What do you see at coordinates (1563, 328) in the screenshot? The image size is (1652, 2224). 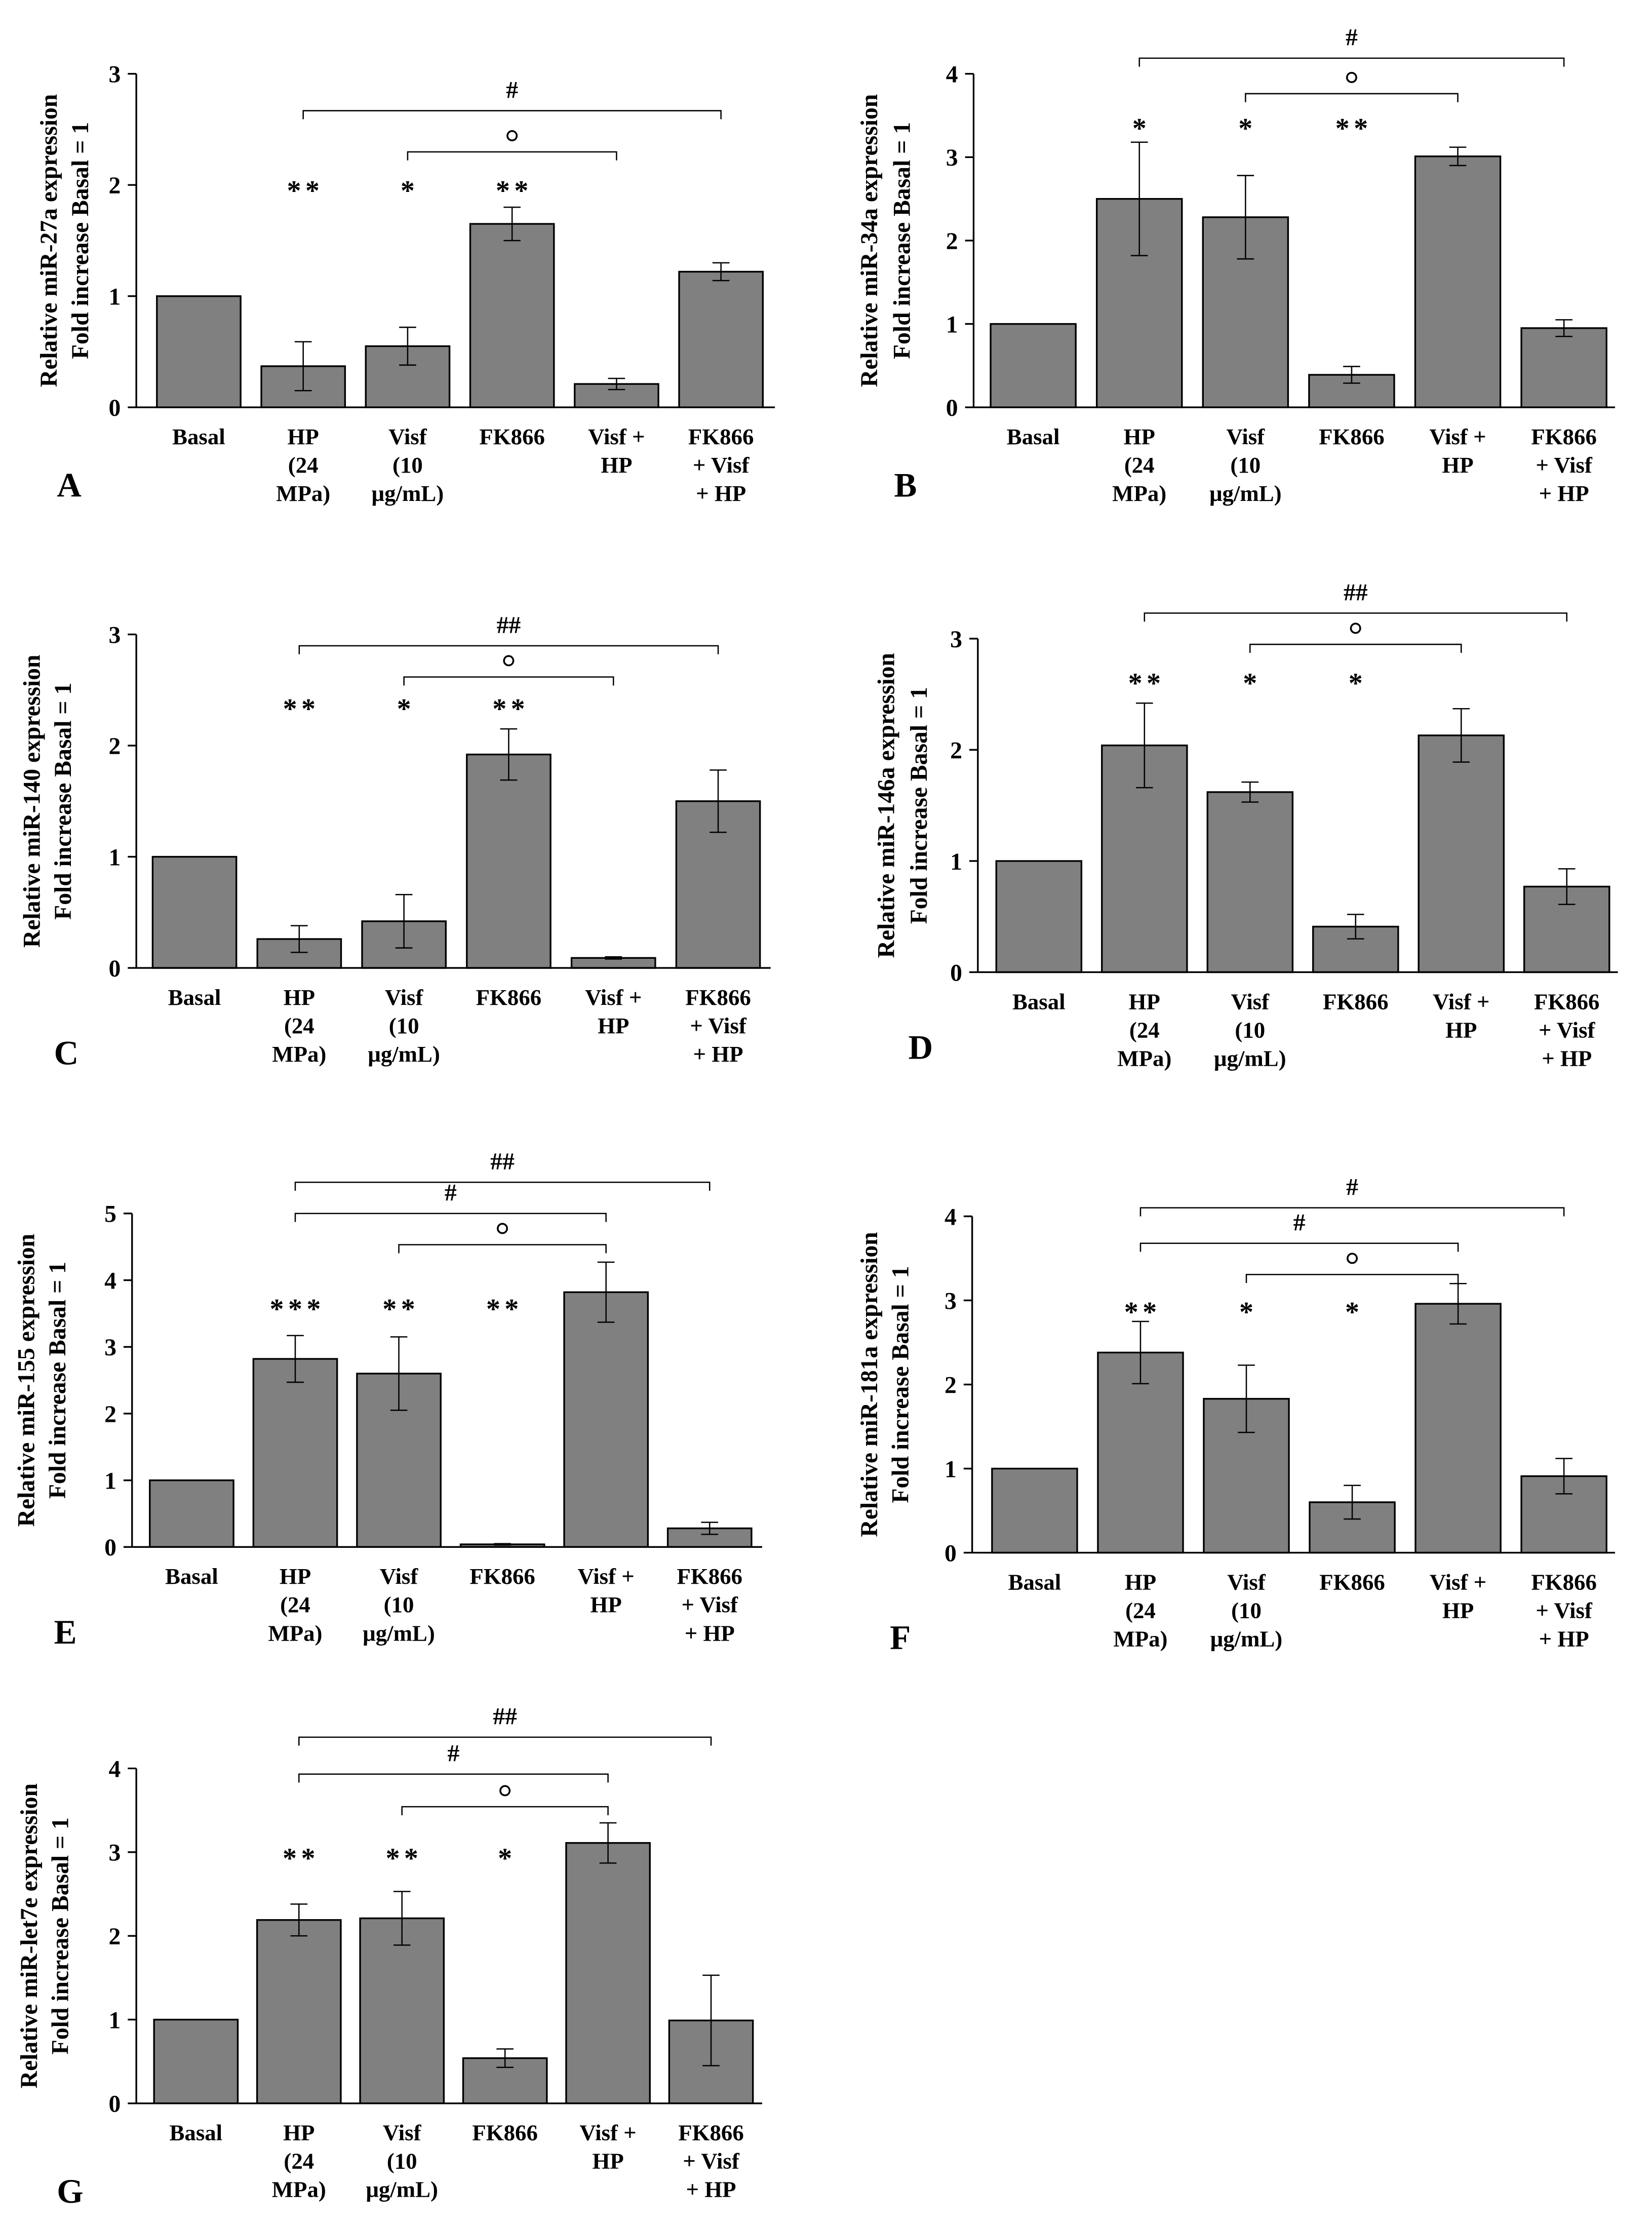 I see `error-bar-b-fk866-visf-hp` at bounding box center [1563, 328].